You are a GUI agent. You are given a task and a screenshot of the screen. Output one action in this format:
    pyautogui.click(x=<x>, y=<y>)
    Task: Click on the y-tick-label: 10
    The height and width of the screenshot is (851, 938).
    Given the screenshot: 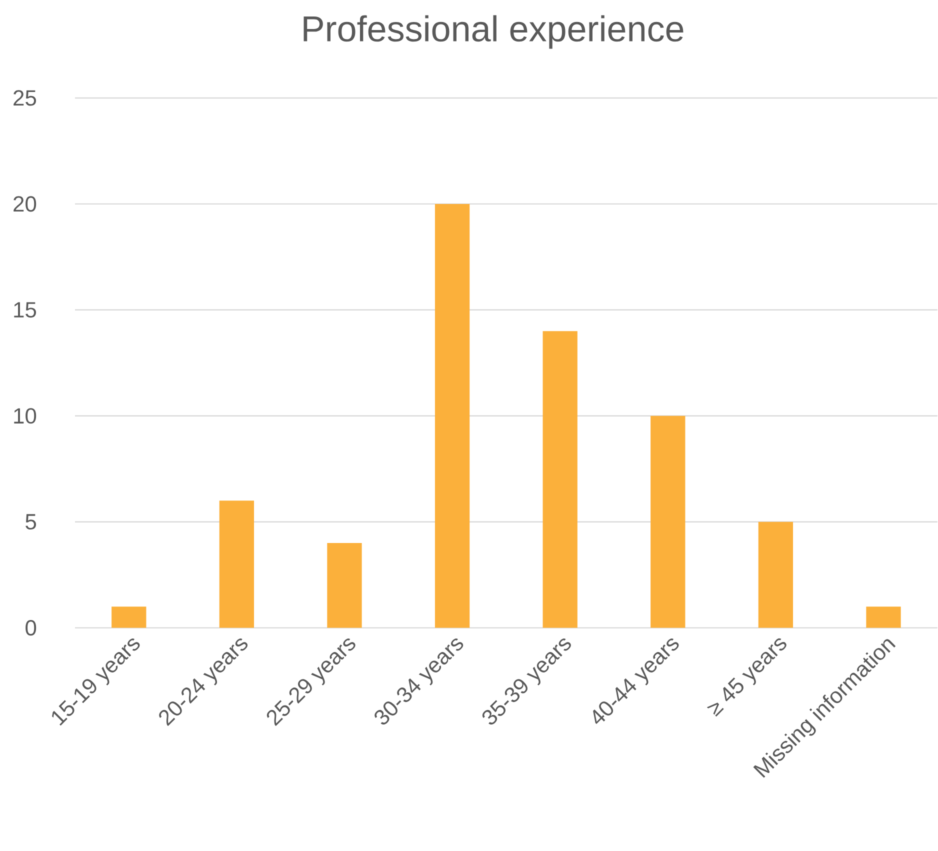 What is the action you would take?
    pyautogui.click(x=25, y=416)
    